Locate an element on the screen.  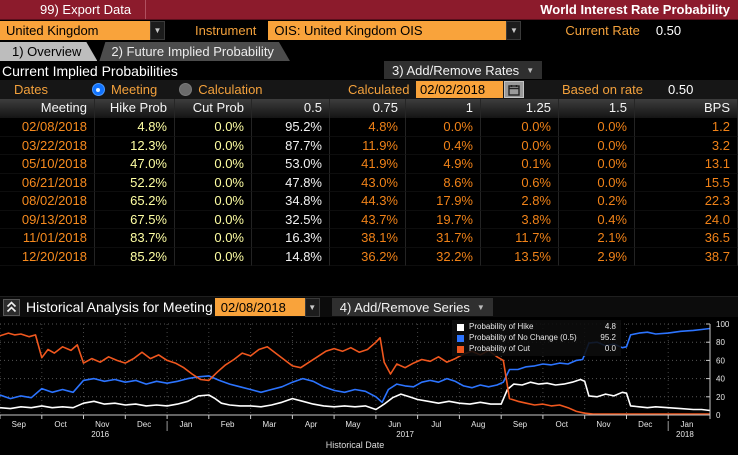
table-cell: 05/10/2018 is located at coordinates (47, 164).